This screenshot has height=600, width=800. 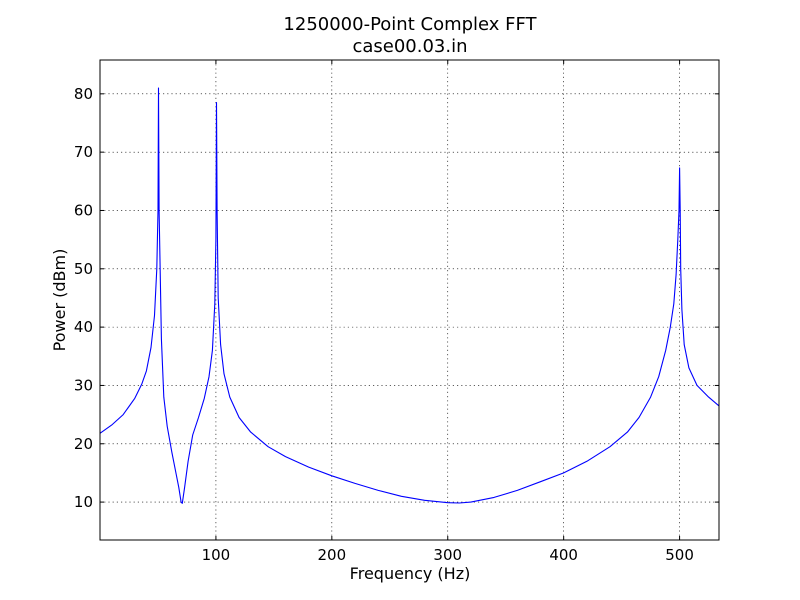 What do you see at coordinates (83, 152) in the screenshot?
I see `y-tick-label: 70` at bounding box center [83, 152].